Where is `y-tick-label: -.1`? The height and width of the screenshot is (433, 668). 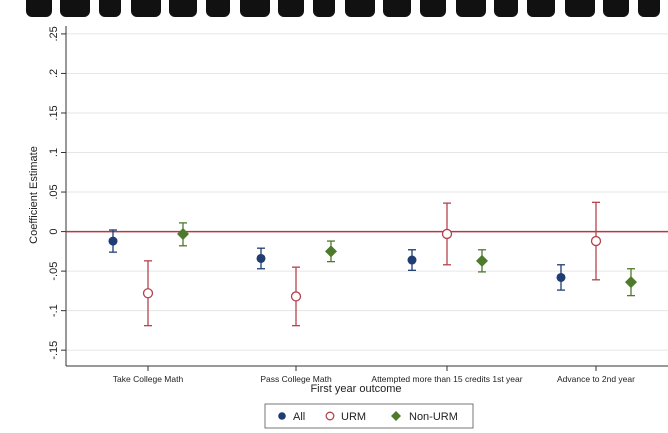 y-tick-label: -.1 is located at coordinates (54, 310).